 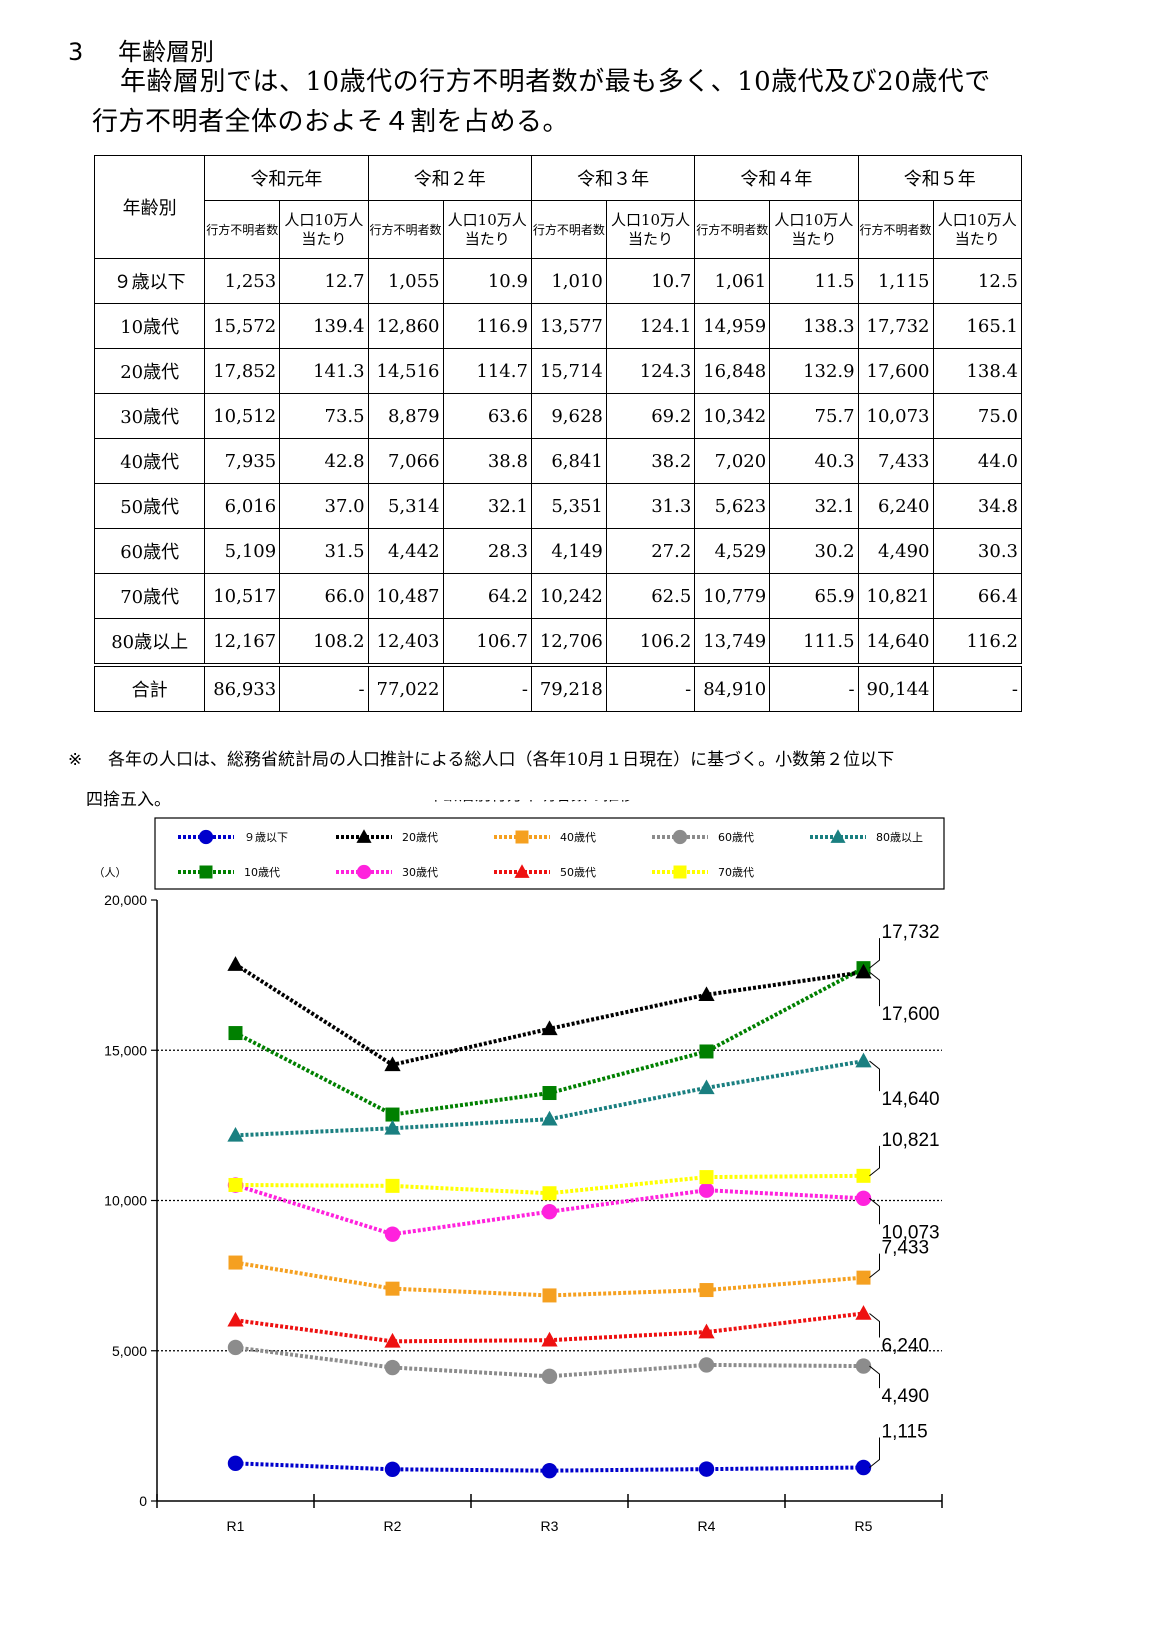 I want to click on cell-per-100k: 38.8, so click(x=487, y=461).